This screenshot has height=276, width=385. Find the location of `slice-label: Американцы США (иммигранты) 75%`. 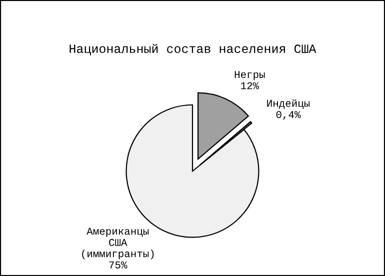

slice-label: Американцы США (иммигранты) 75% is located at coordinates (118, 248).